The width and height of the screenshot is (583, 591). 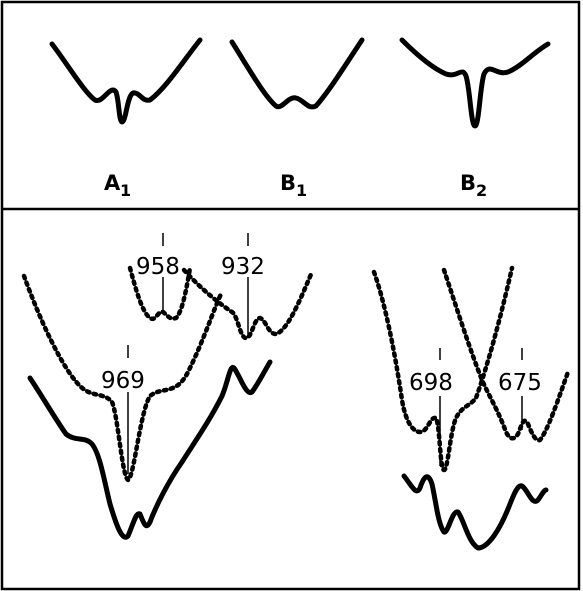 I want to click on band-label-932: 932, so click(x=243, y=267).